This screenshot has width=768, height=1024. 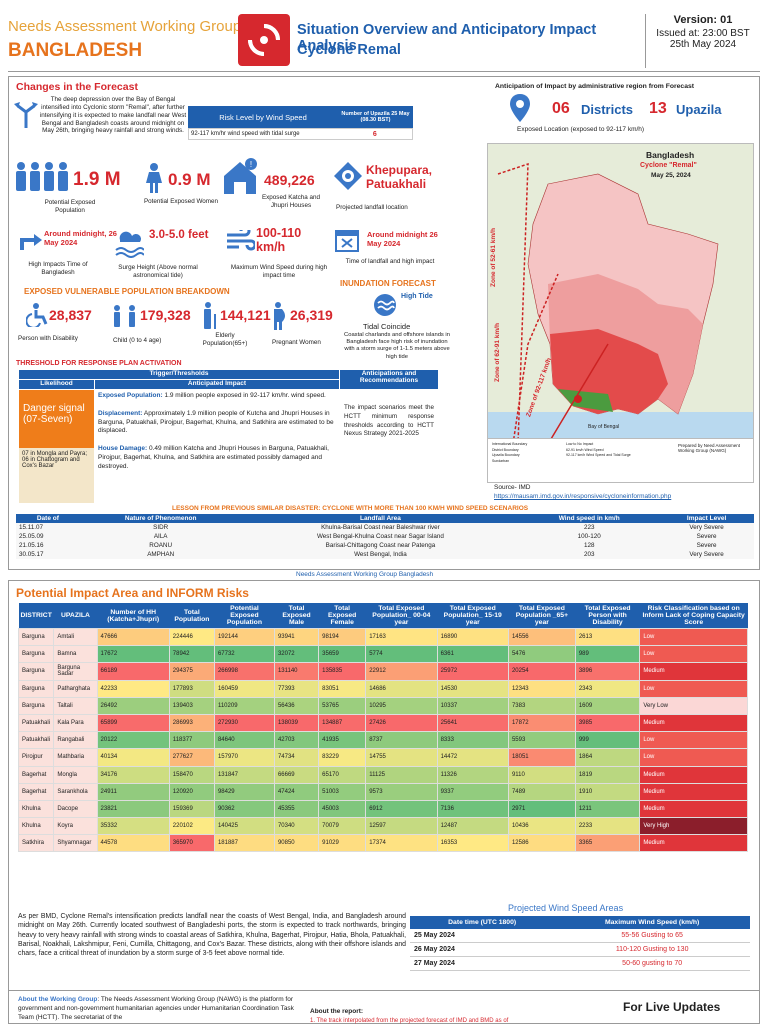 I want to click on impact-column-header: DISTRICT, so click(x=36, y=616).